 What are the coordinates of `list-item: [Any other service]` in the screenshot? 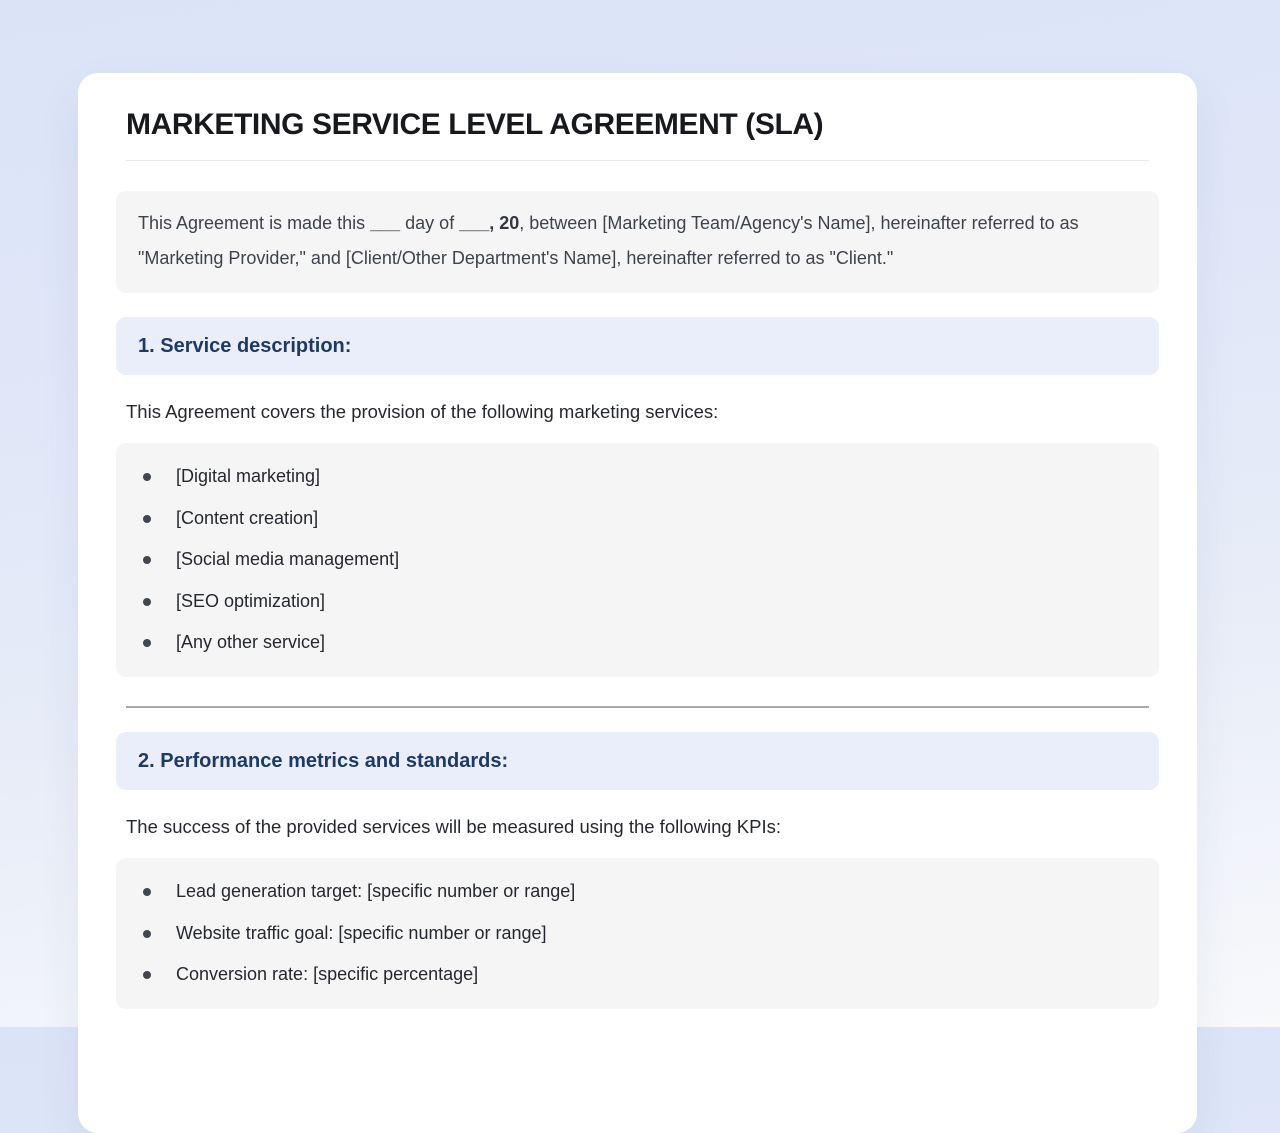 It's located at (637, 643).